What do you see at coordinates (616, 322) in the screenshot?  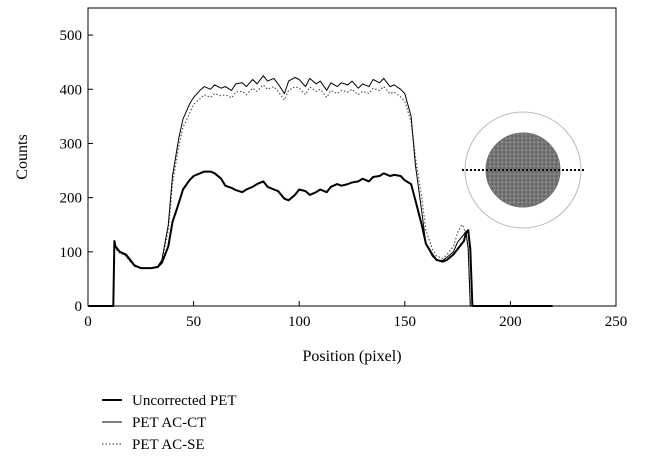 I see `x-tick-label: 250` at bounding box center [616, 322].